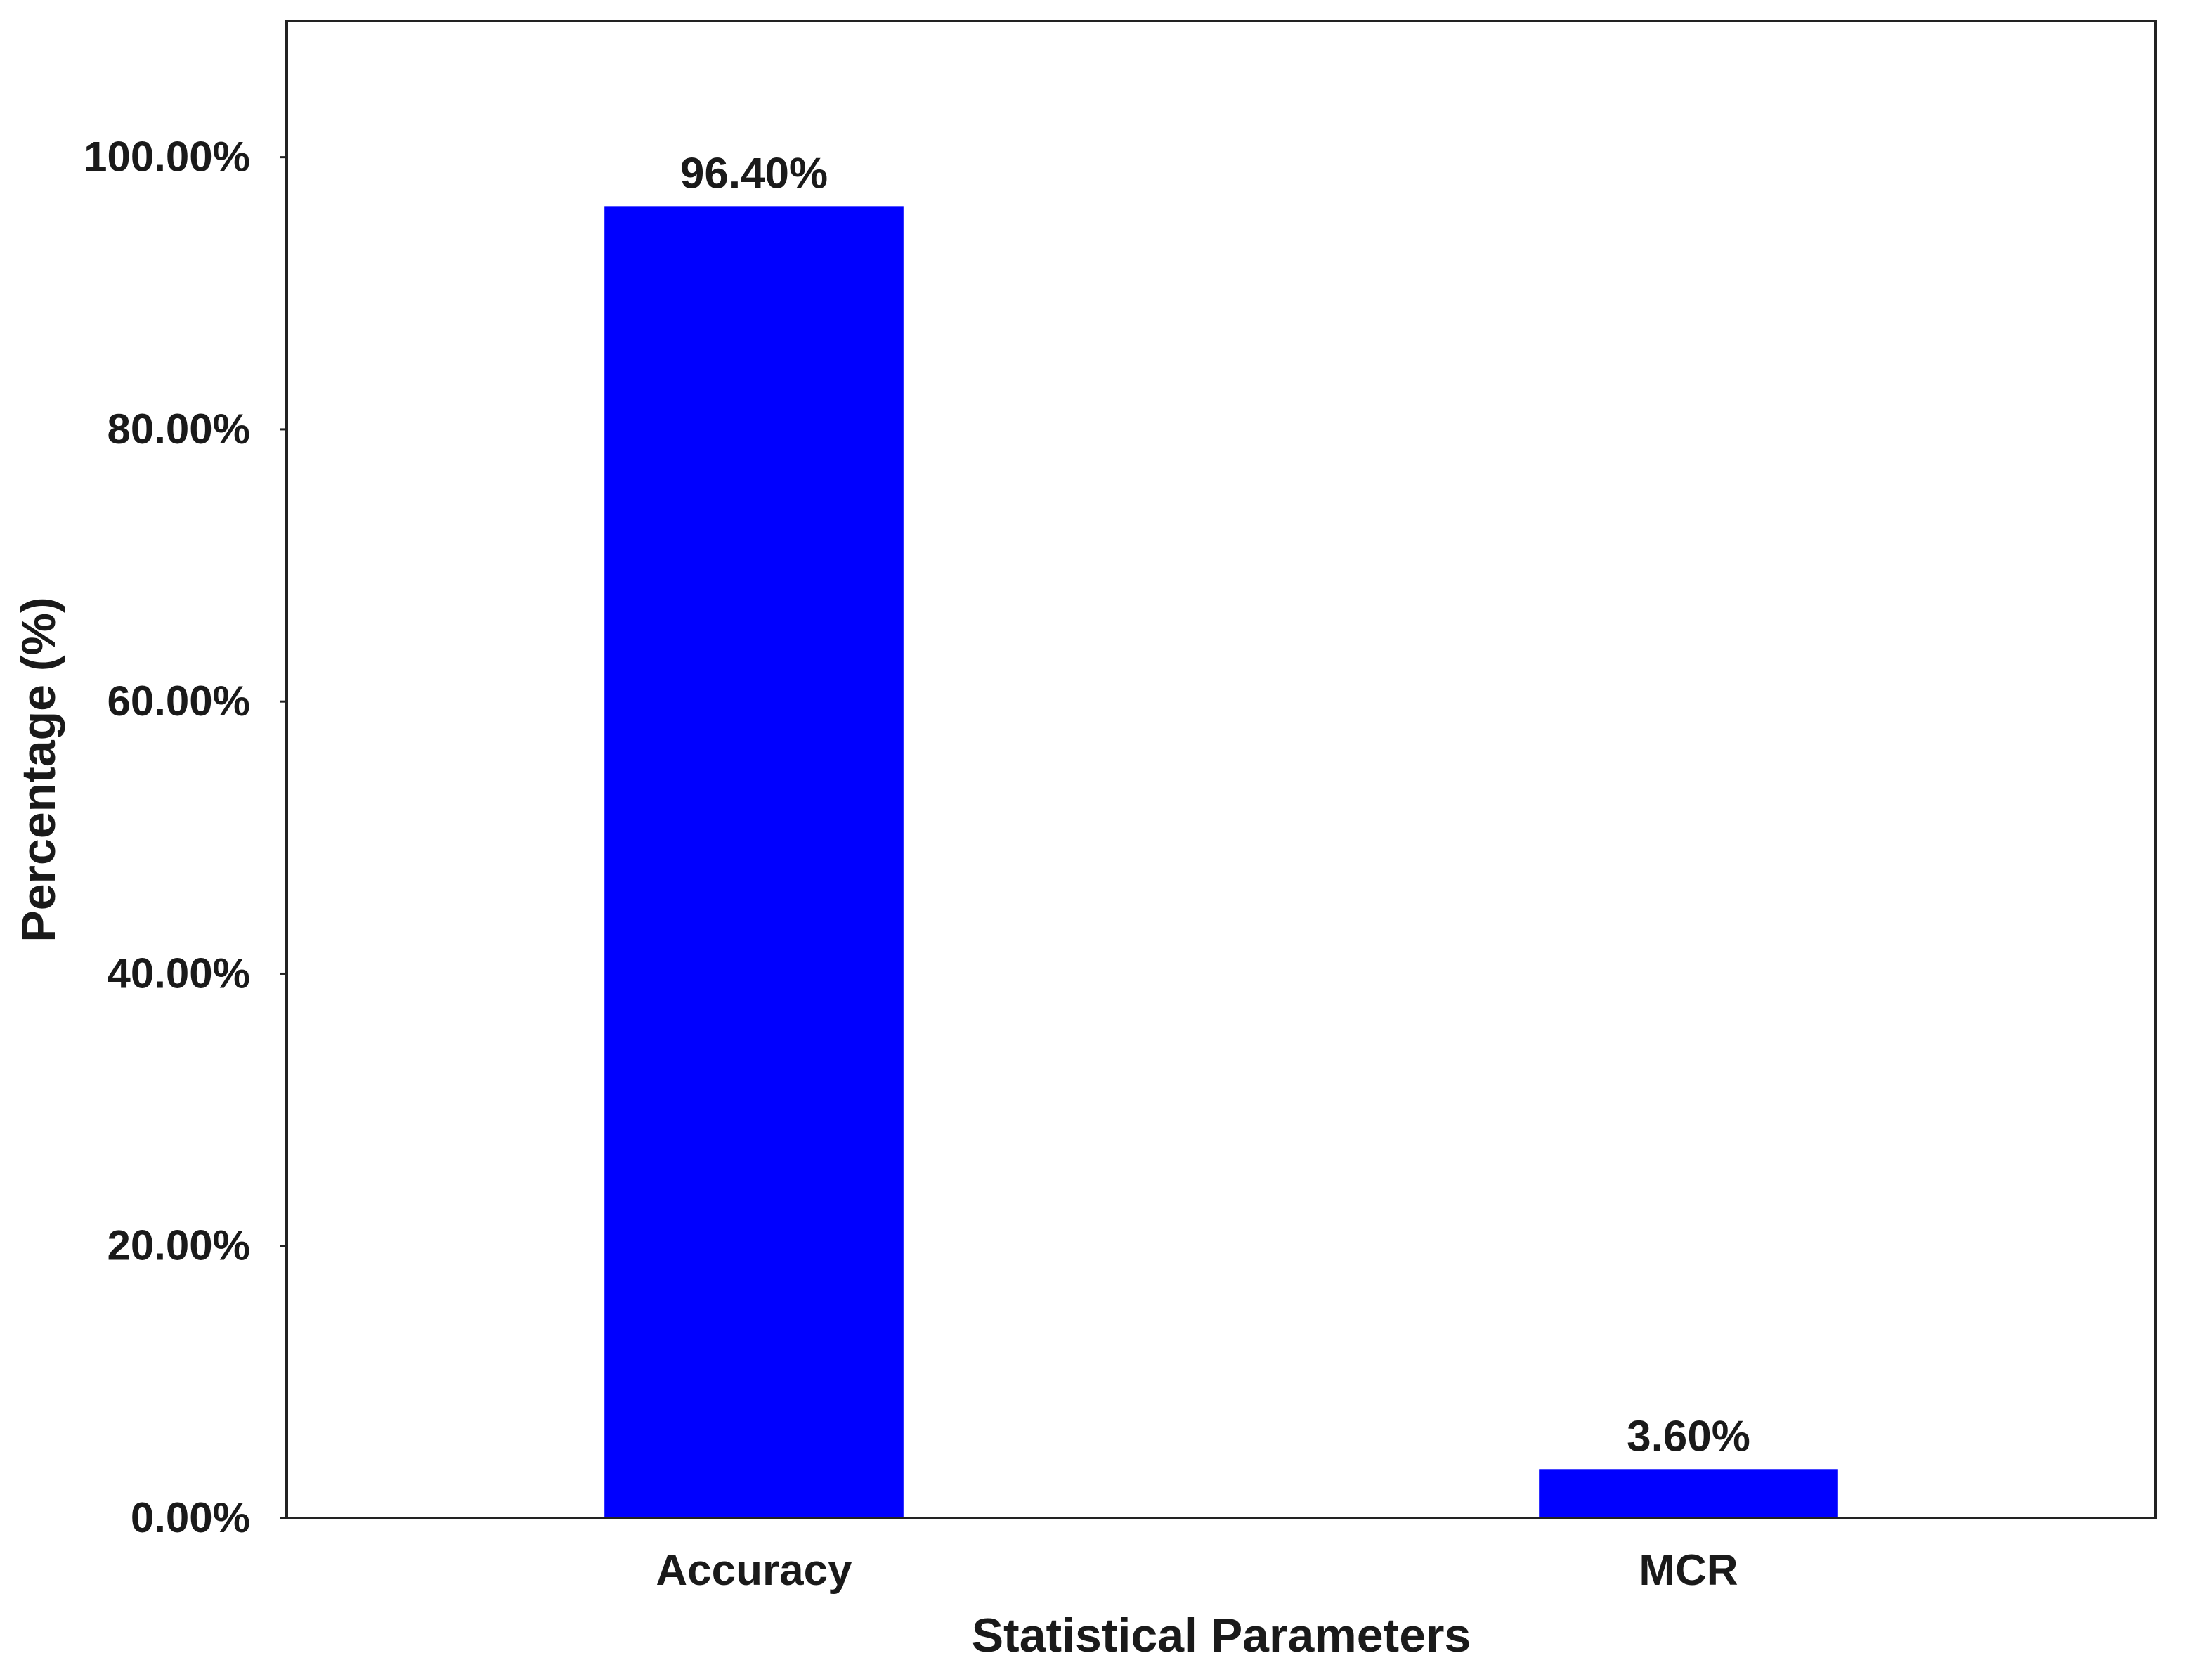 This screenshot has width=2212, height=1672. Describe the element at coordinates (167, 158) in the screenshot. I see `y-tick-label: 100.00%` at that location.